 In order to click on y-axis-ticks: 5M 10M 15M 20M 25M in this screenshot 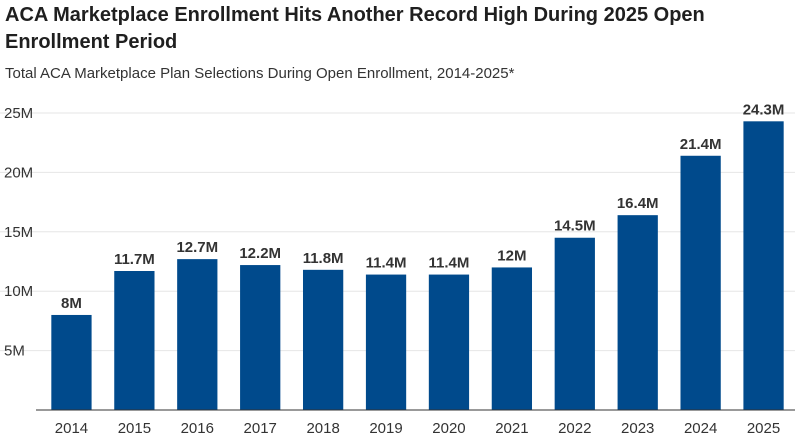, I will do `click(18, 232)`.